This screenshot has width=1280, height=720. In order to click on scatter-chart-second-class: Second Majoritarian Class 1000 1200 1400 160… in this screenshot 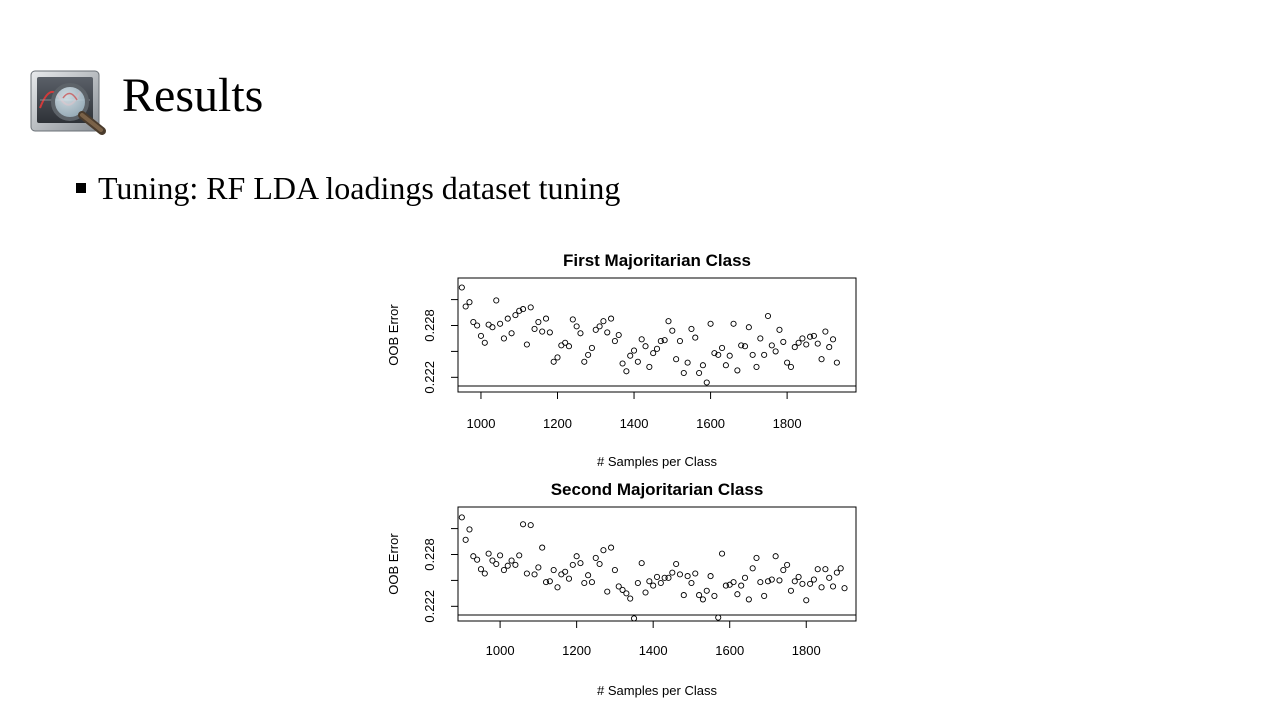, I will do `click(621, 589)`.